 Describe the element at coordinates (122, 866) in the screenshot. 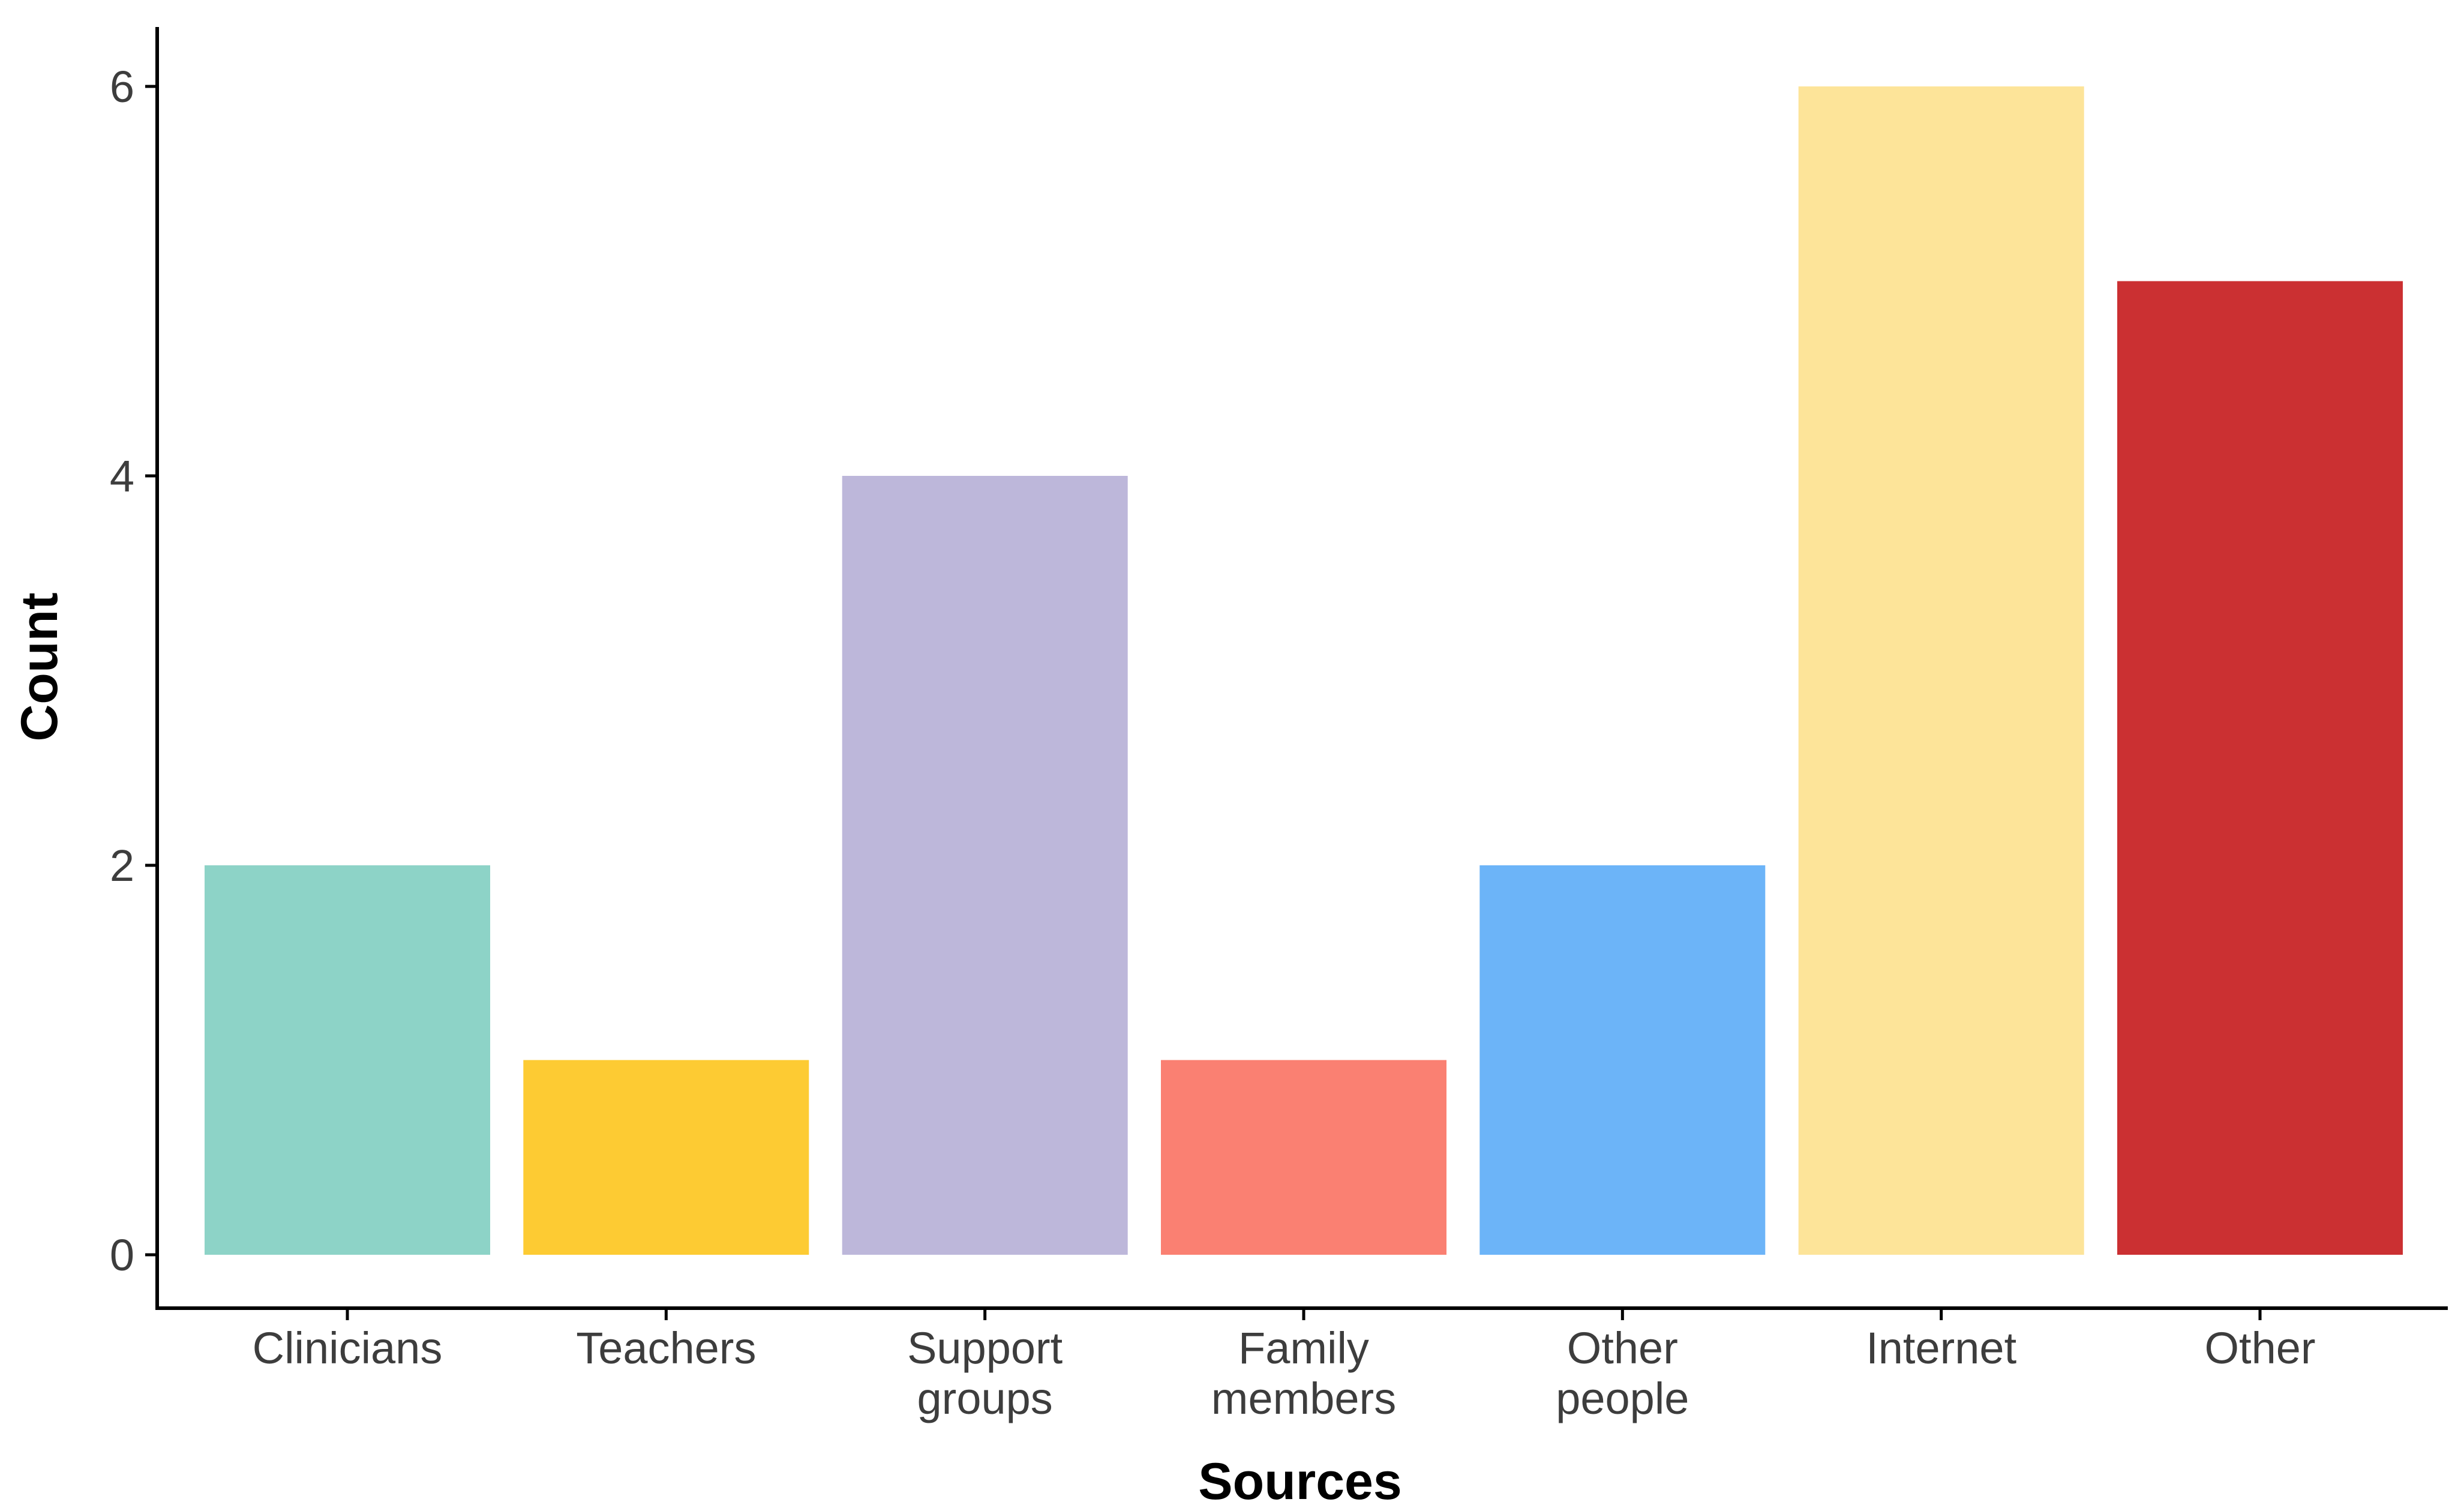

I see `y-tick-label: 2` at that location.